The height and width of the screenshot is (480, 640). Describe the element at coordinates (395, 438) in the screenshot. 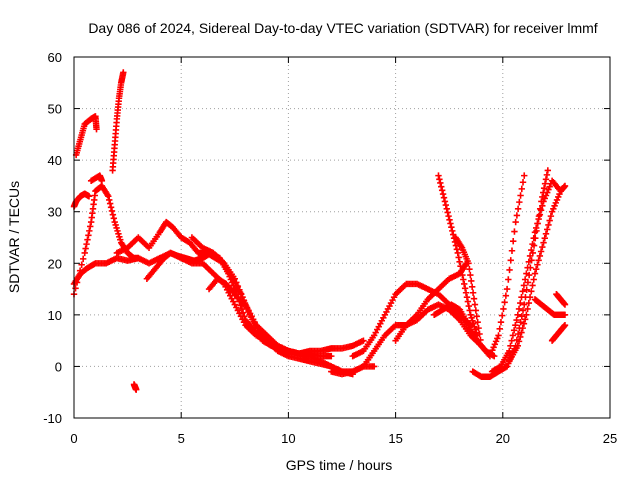

I see `x-tick-label: 15` at that location.